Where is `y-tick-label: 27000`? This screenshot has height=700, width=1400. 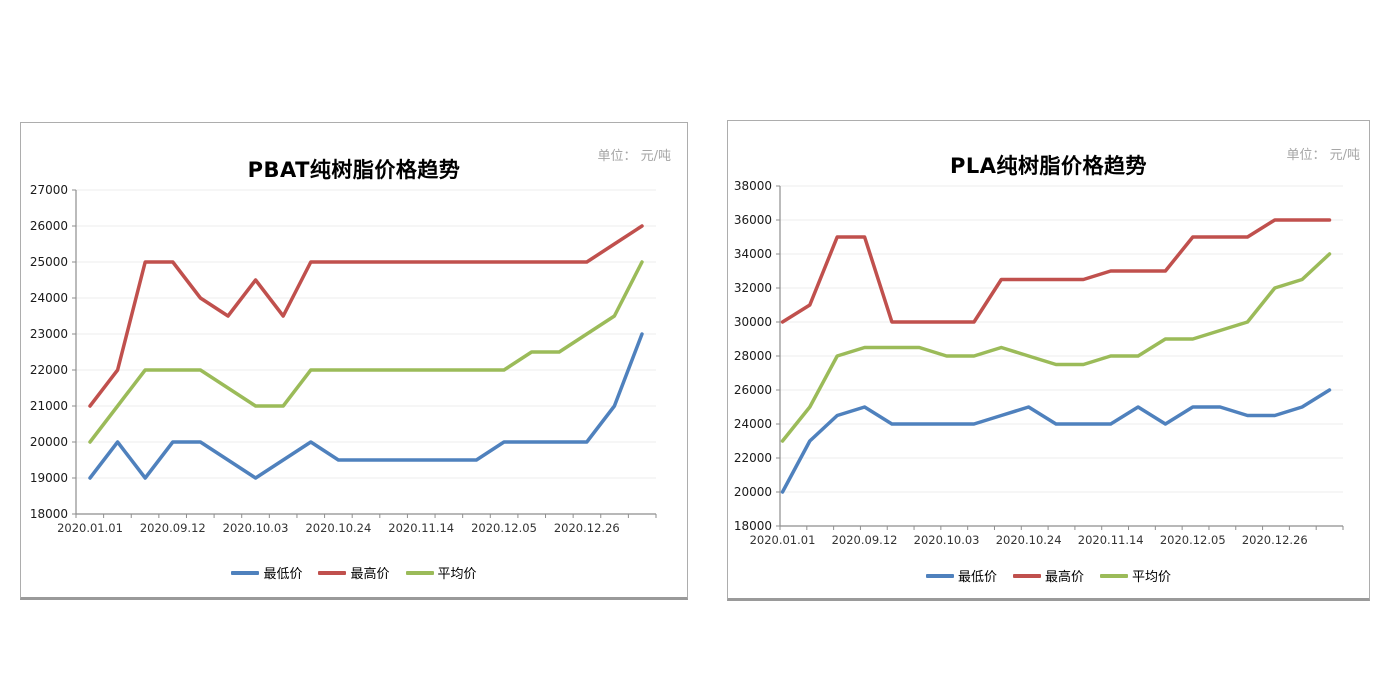
y-tick-label: 27000 is located at coordinates (49, 190).